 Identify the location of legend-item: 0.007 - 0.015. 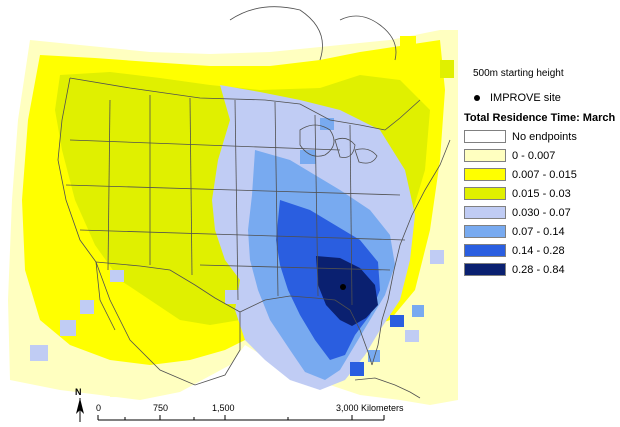
(520, 174).